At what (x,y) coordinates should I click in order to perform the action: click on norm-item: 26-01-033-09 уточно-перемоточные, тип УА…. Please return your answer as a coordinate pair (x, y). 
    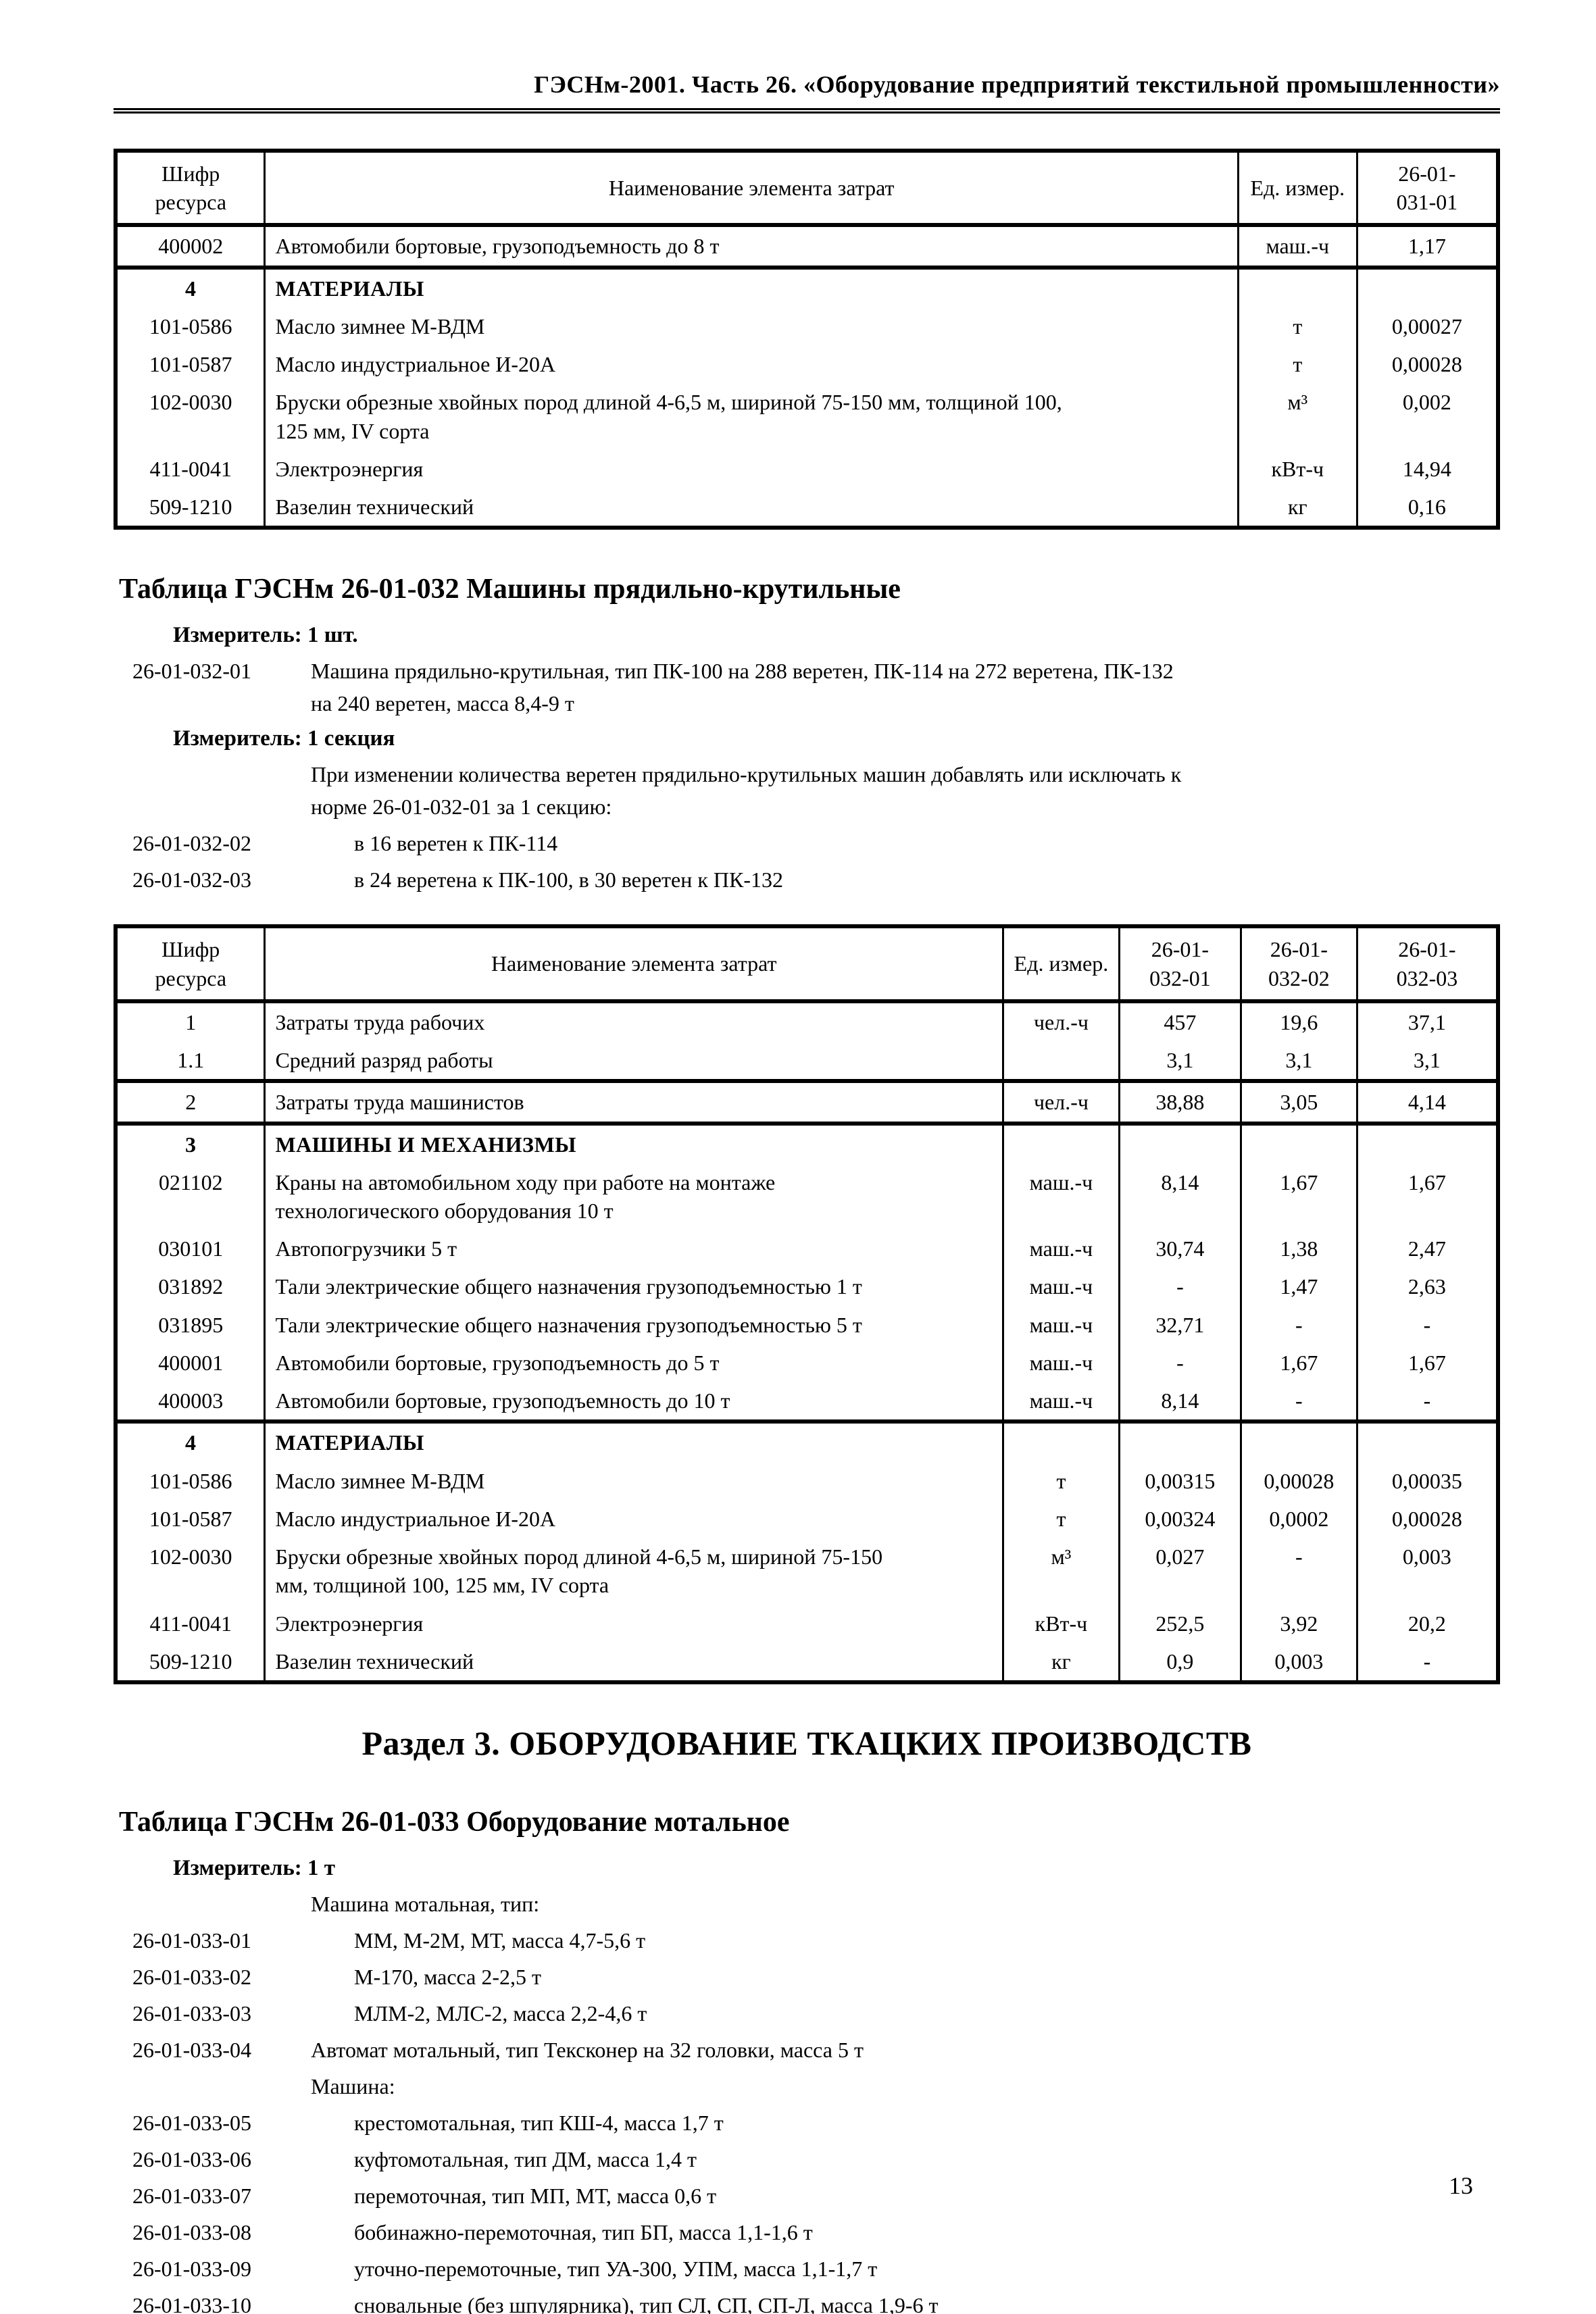
    Looking at the image, I should click on (807, 2269).